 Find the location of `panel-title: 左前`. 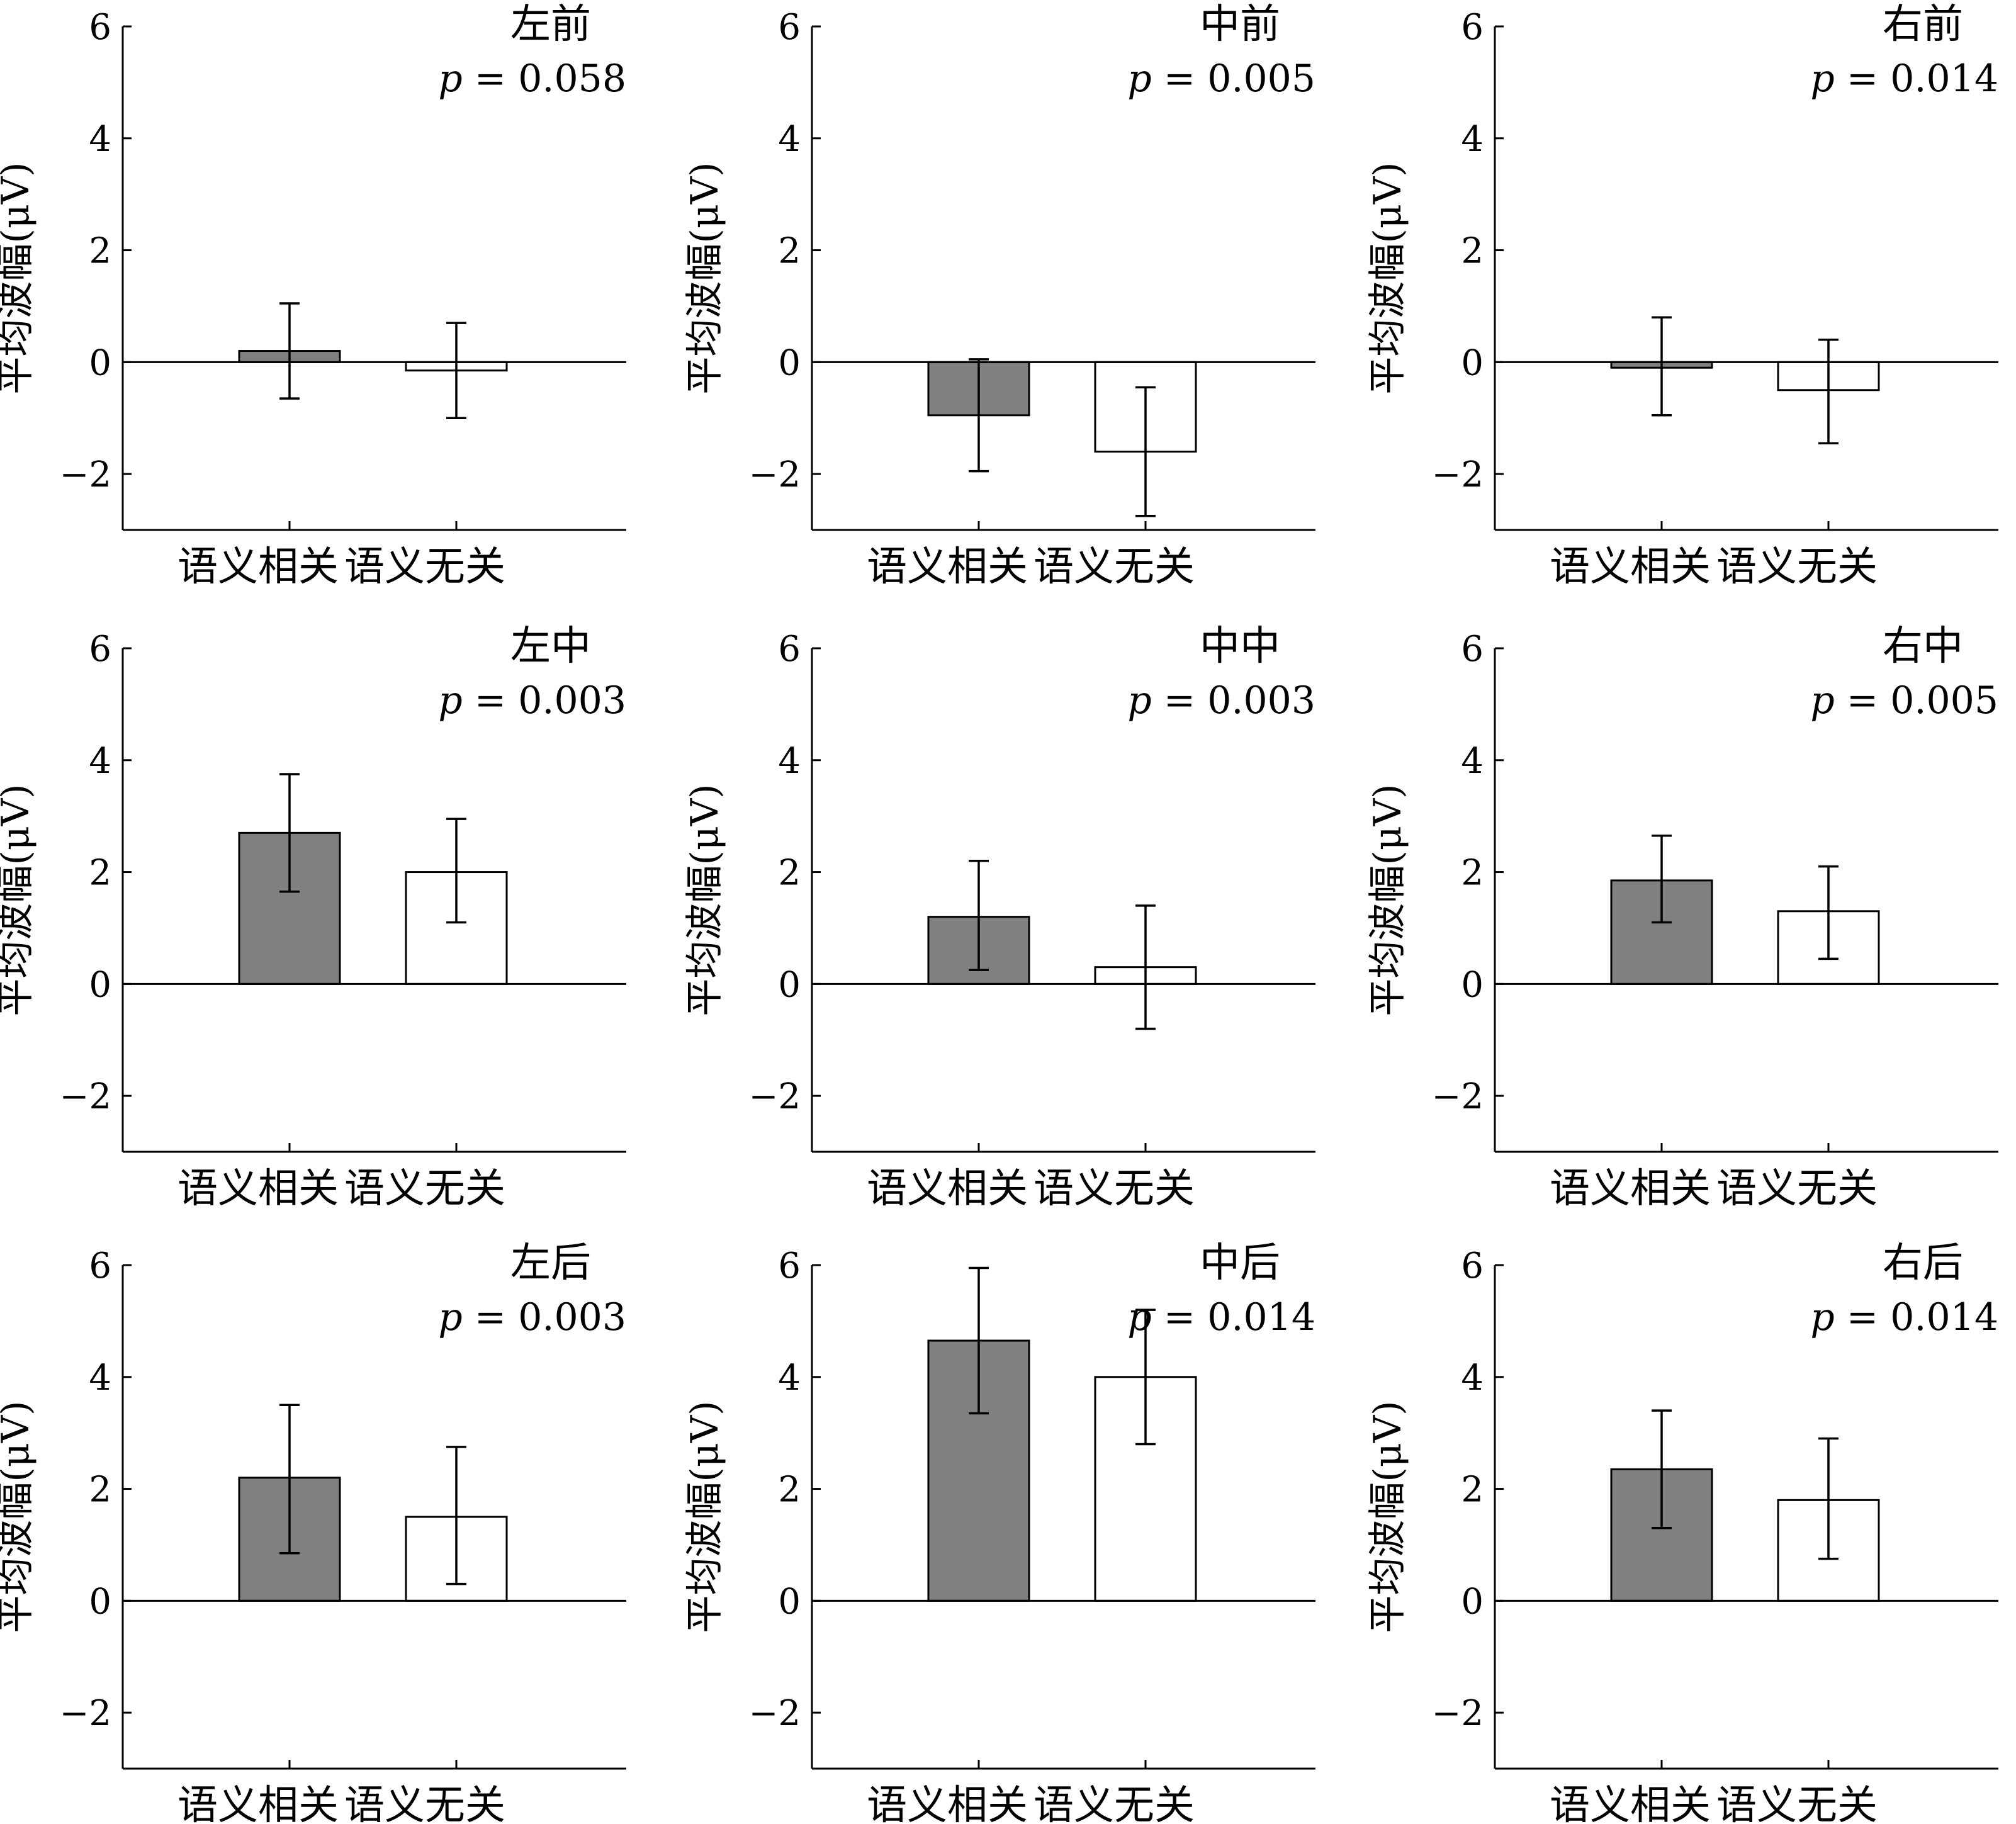

panel-title: 左前 is located at coordinates (550, 25).